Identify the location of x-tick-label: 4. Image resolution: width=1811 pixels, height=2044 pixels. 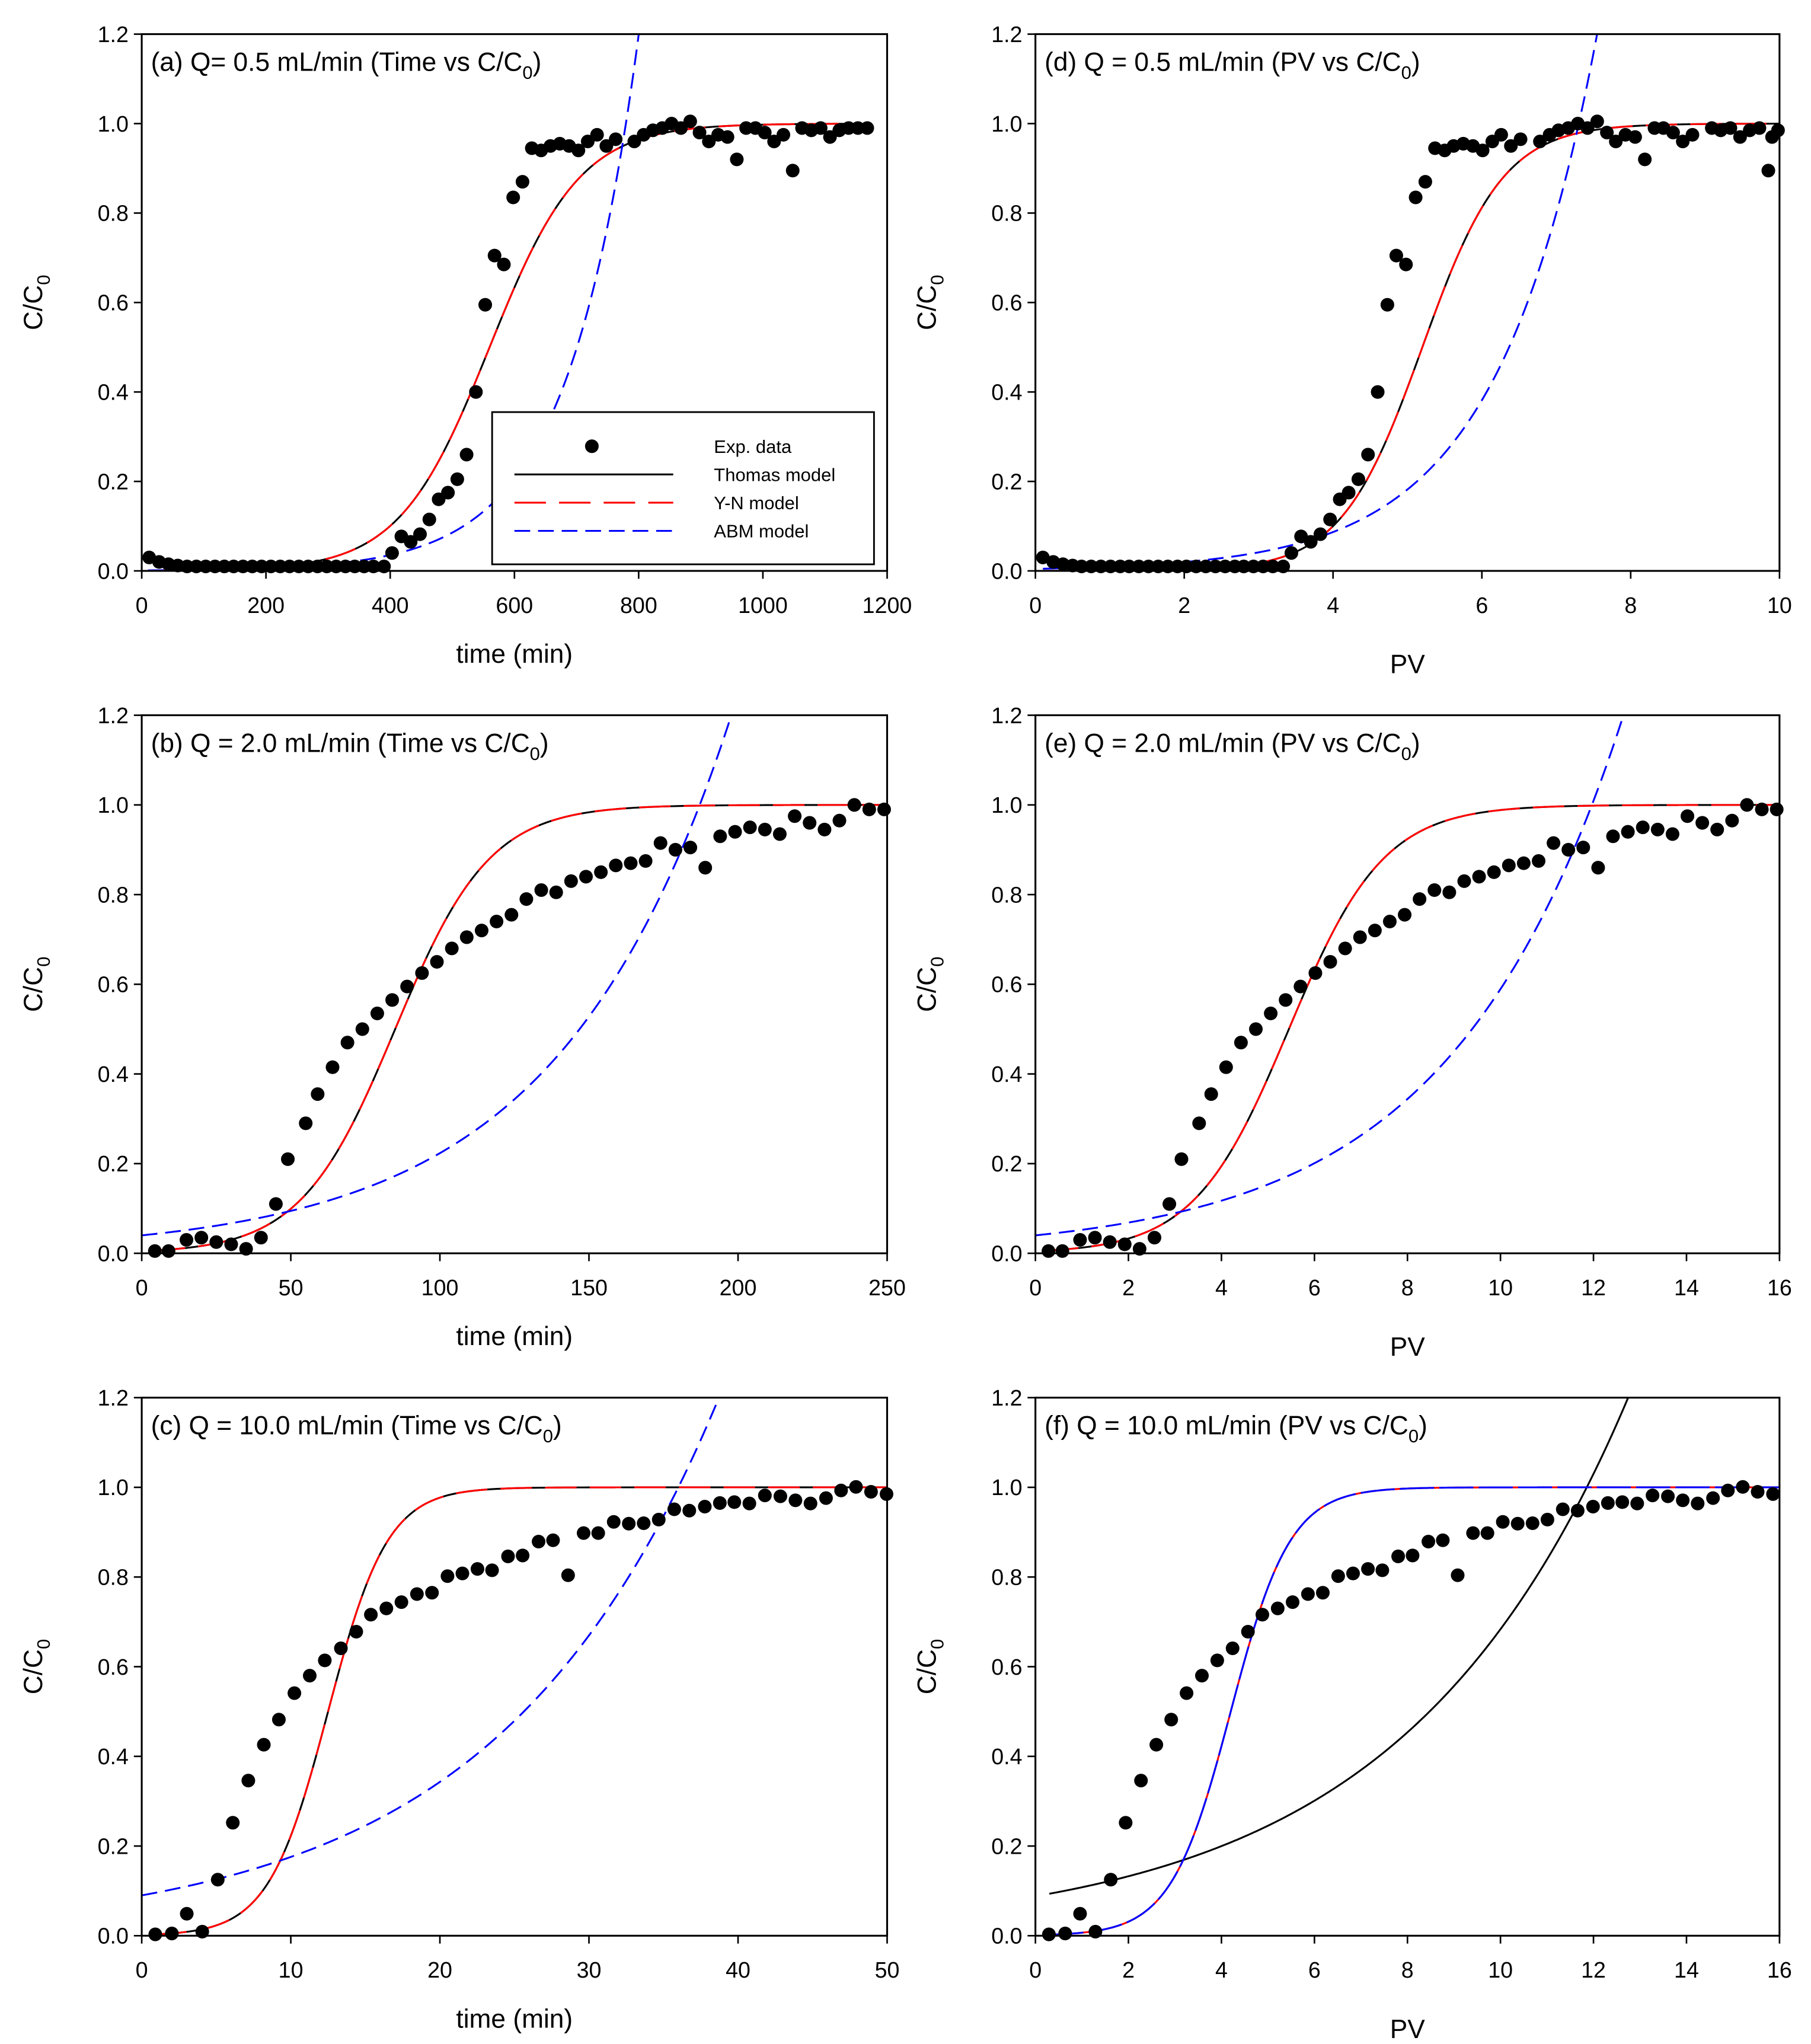
(1221, 1970).